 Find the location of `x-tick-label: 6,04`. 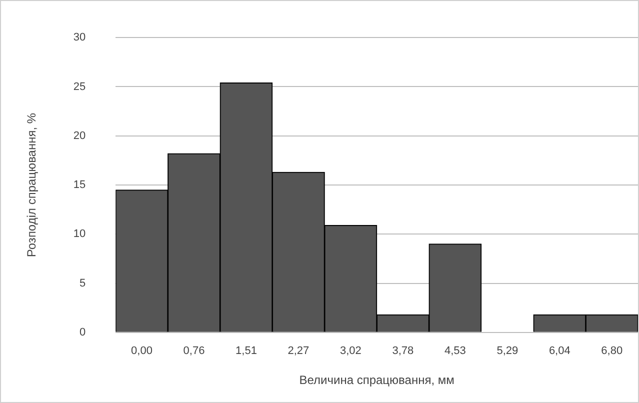

x-tick-label: 6,04 is located at coordinates (559, 351).